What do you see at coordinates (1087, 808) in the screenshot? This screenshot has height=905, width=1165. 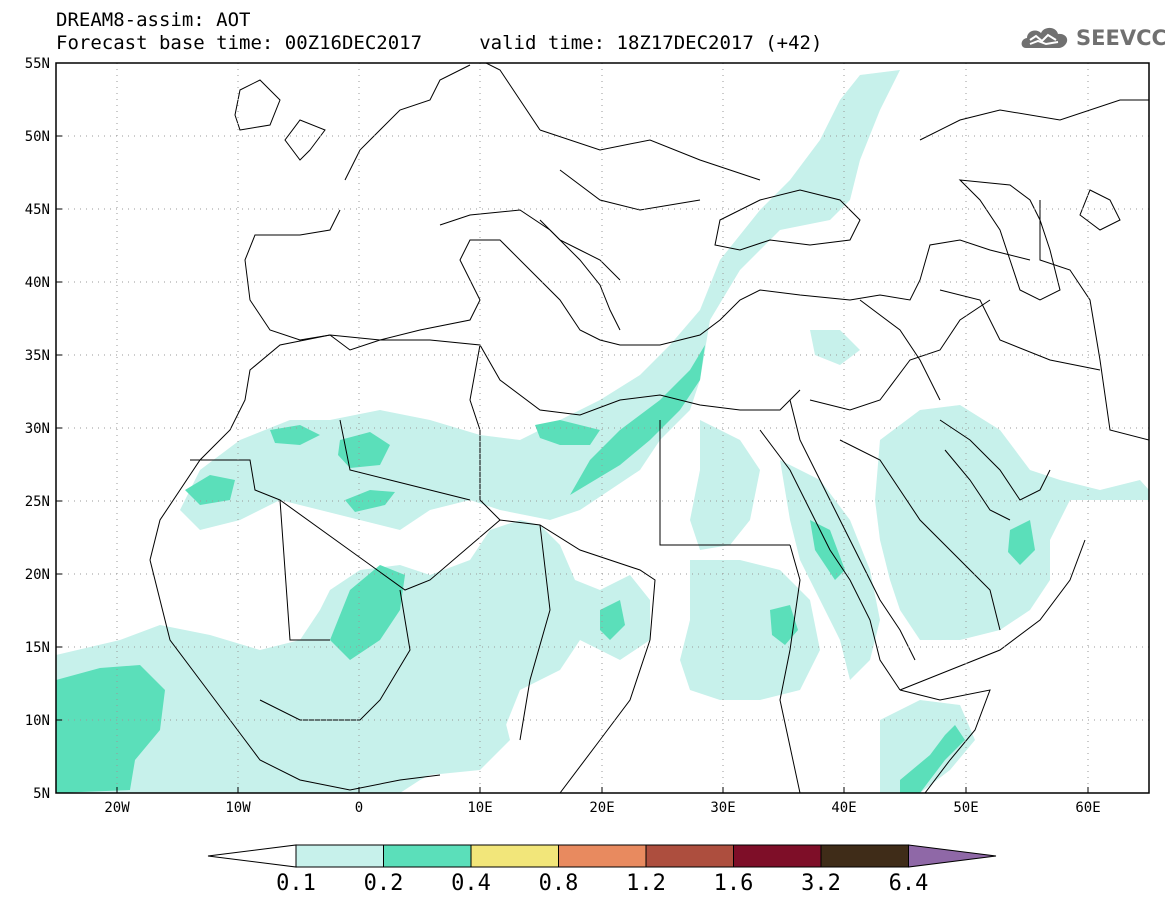 I see `lon-label: 60E` at bounding box center [1087, 808].